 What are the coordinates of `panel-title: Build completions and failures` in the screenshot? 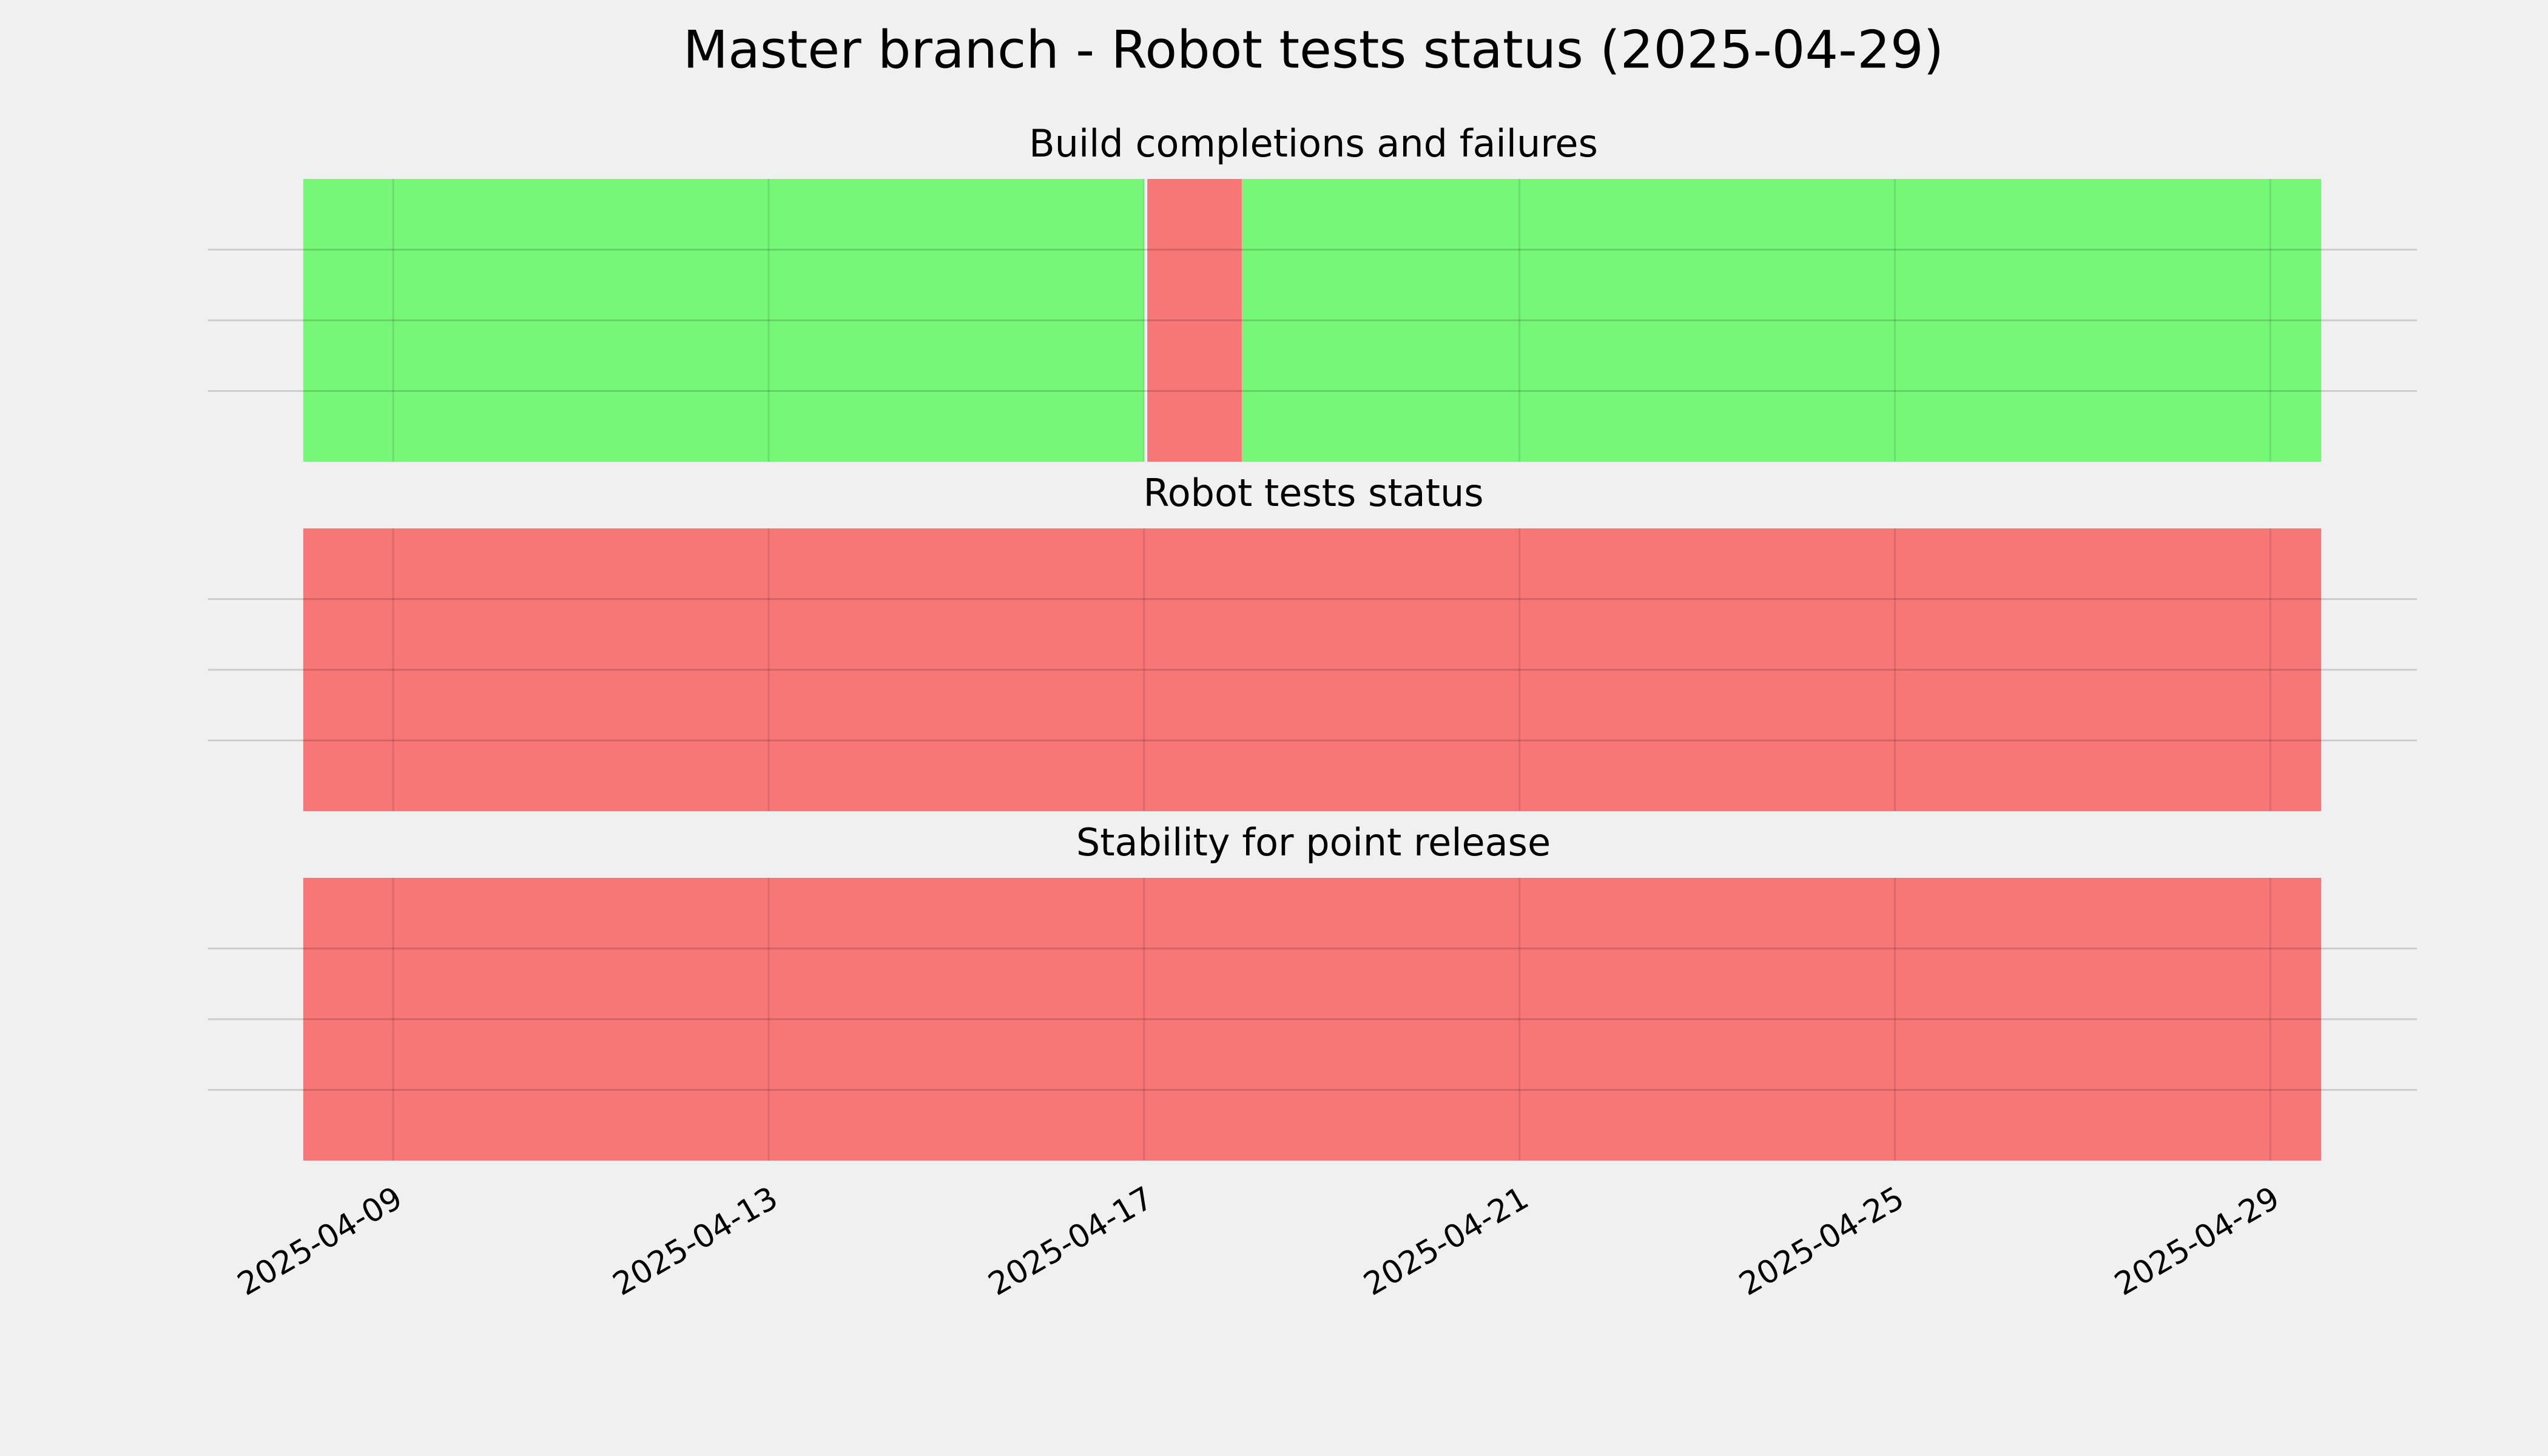 It's located at (1313, 143).